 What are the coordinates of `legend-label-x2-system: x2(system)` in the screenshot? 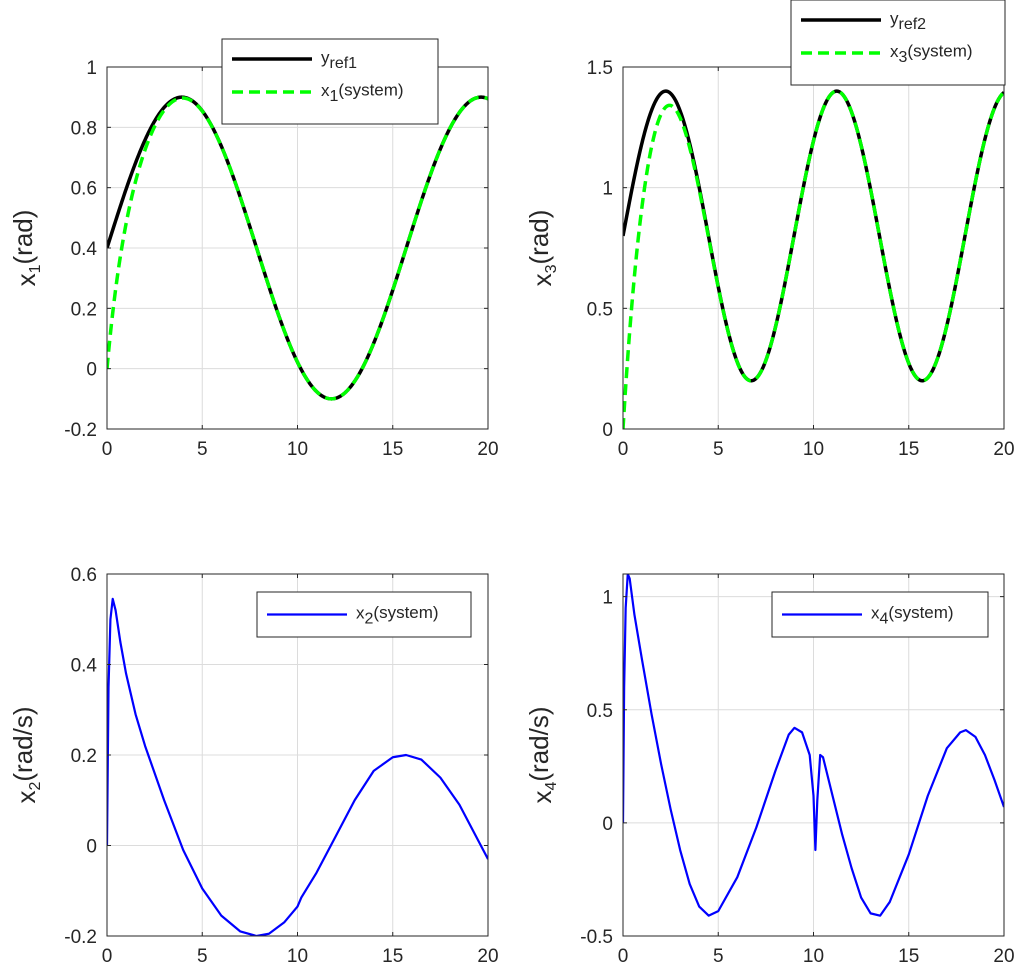 It's located at (397, 615).